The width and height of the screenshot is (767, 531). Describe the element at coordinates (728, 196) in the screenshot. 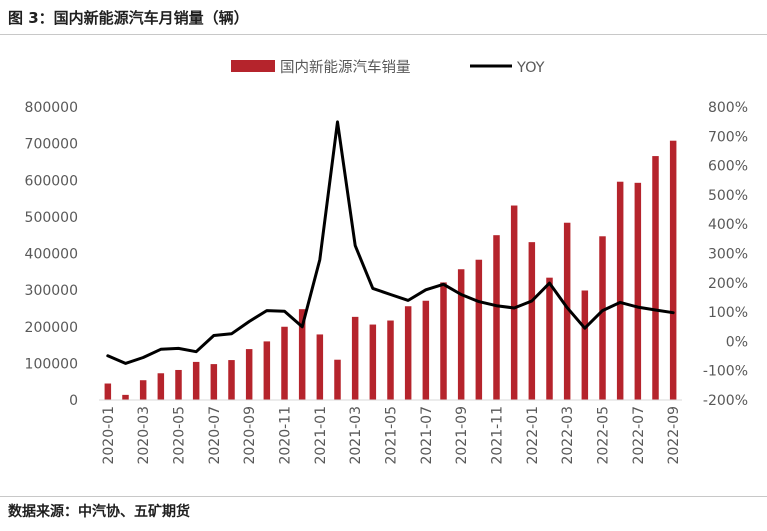

I see `right-tick-label: 500%` at that location.